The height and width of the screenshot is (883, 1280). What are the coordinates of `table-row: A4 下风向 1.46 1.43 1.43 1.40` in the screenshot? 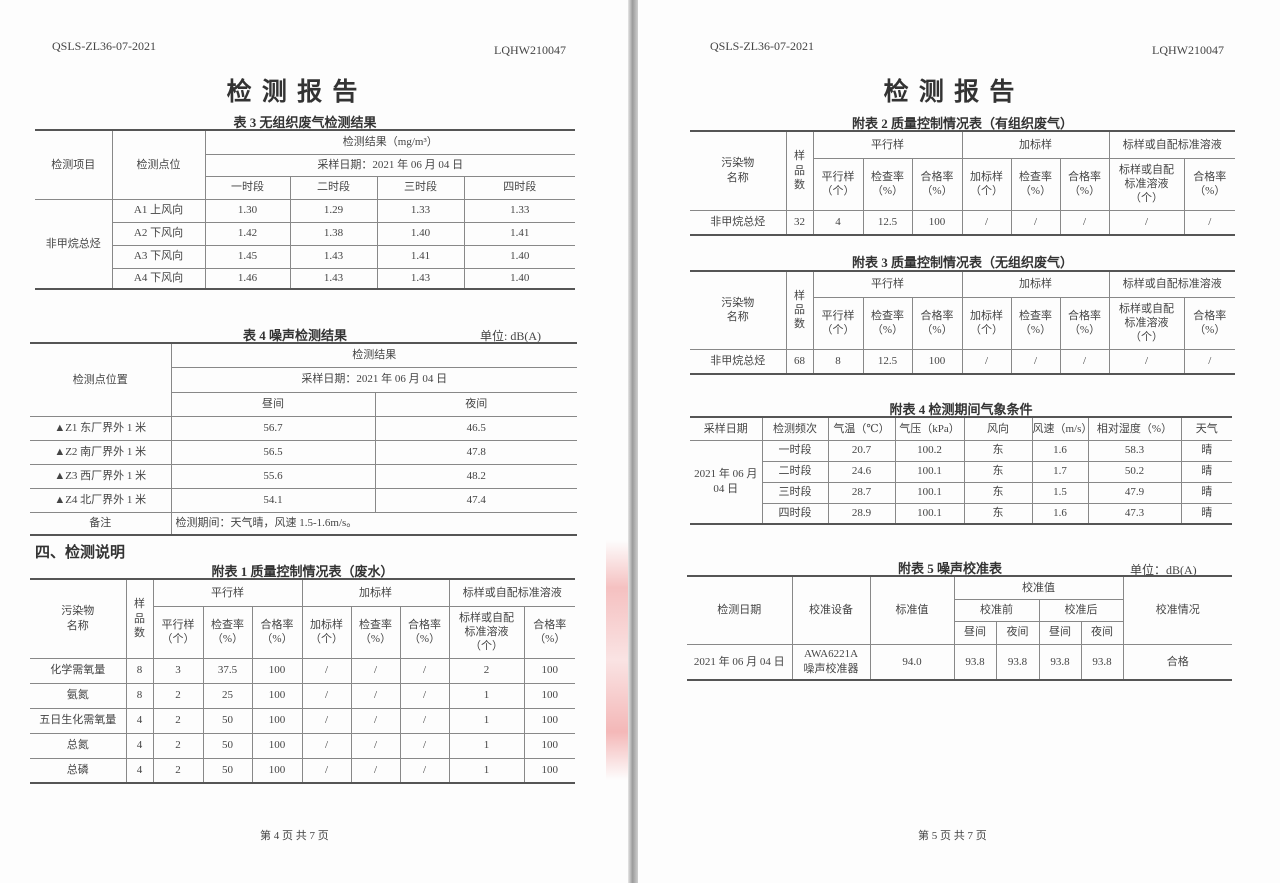 It's located at (305, 278).